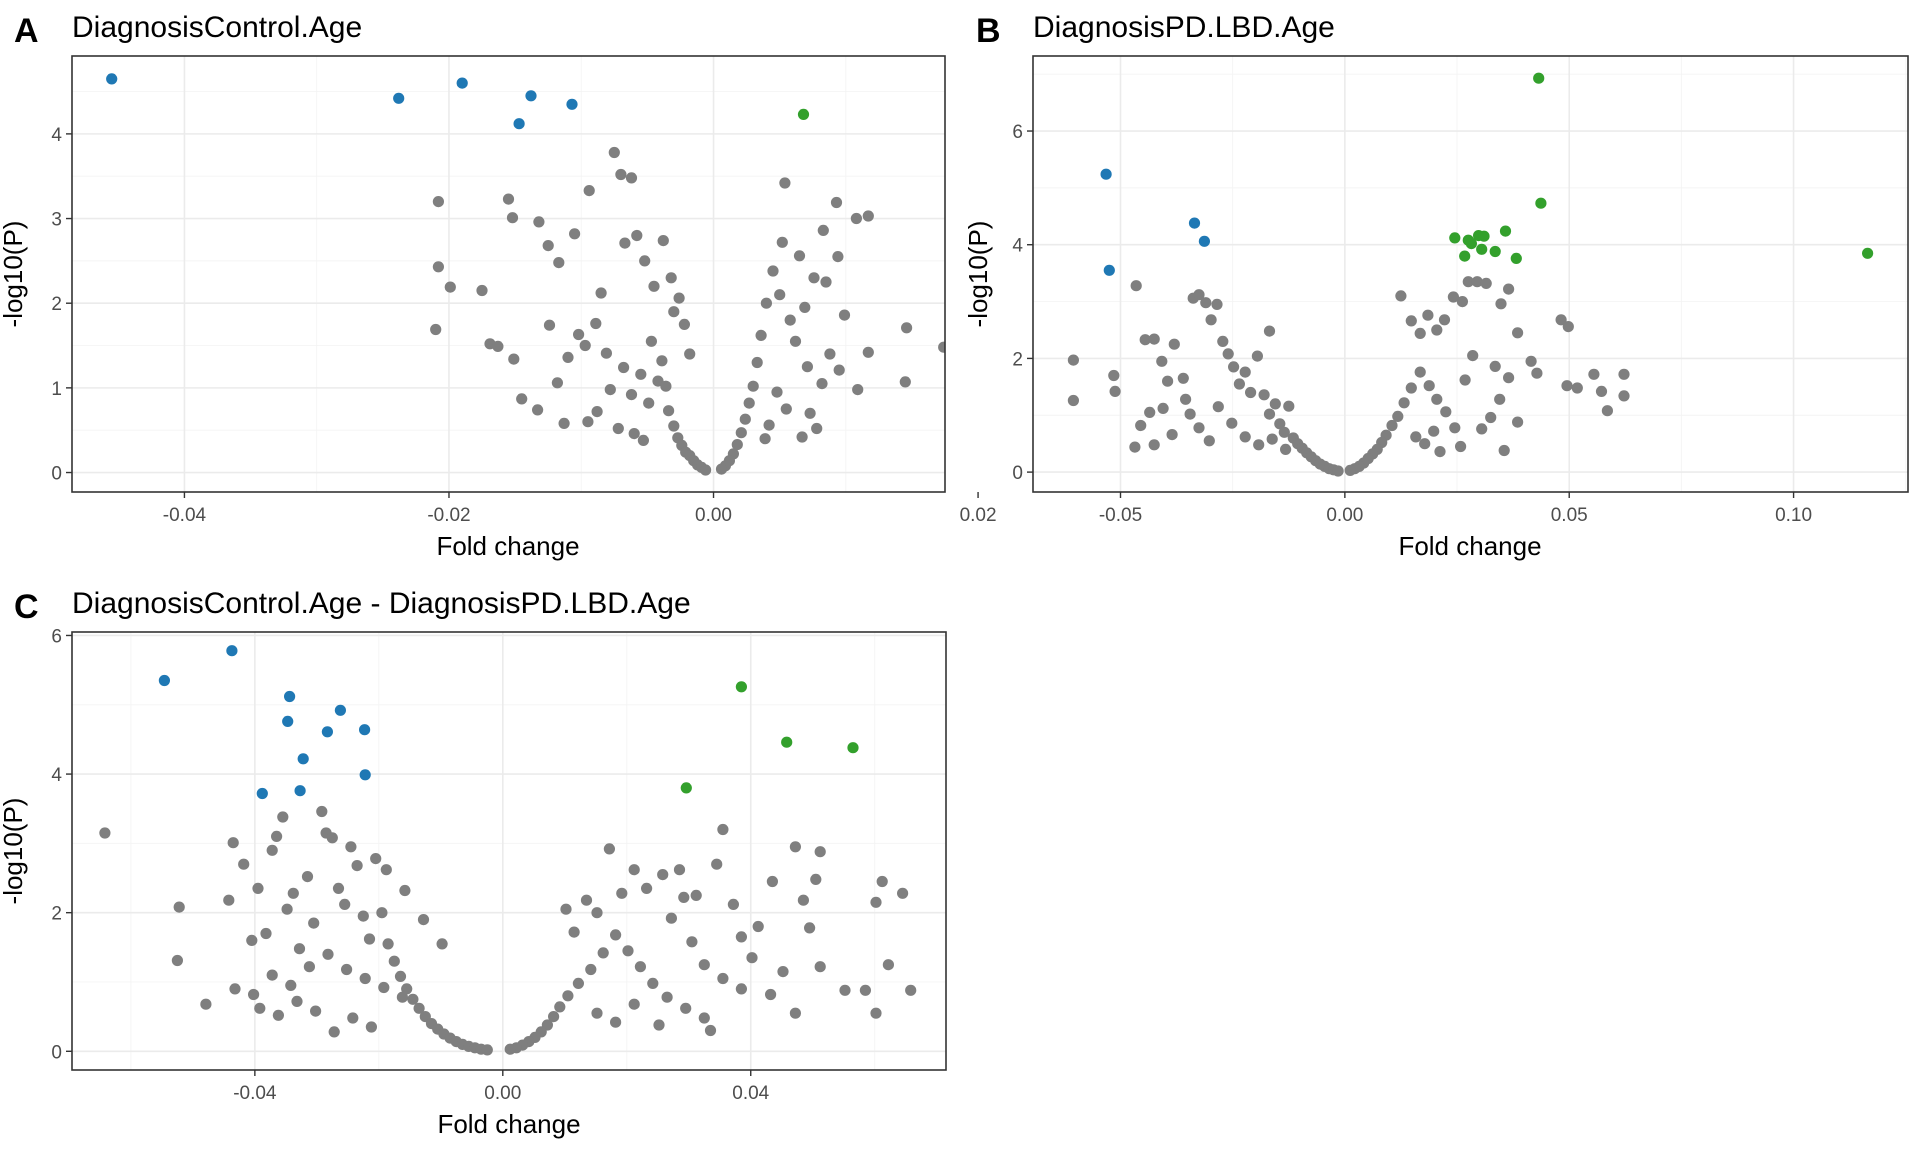 The width and height of the screenshot is (1920, 1152). What do you see at coordinates (56, 389) in the screenshot?
I see `y-tick-label: 1` at bounding box center [56, 389].